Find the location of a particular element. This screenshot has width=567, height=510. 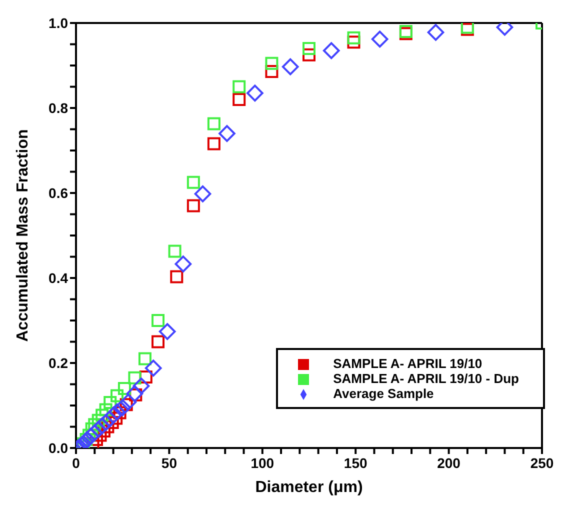

x-axis-title: Diameter (μm) is located at coordinates (309, 487).